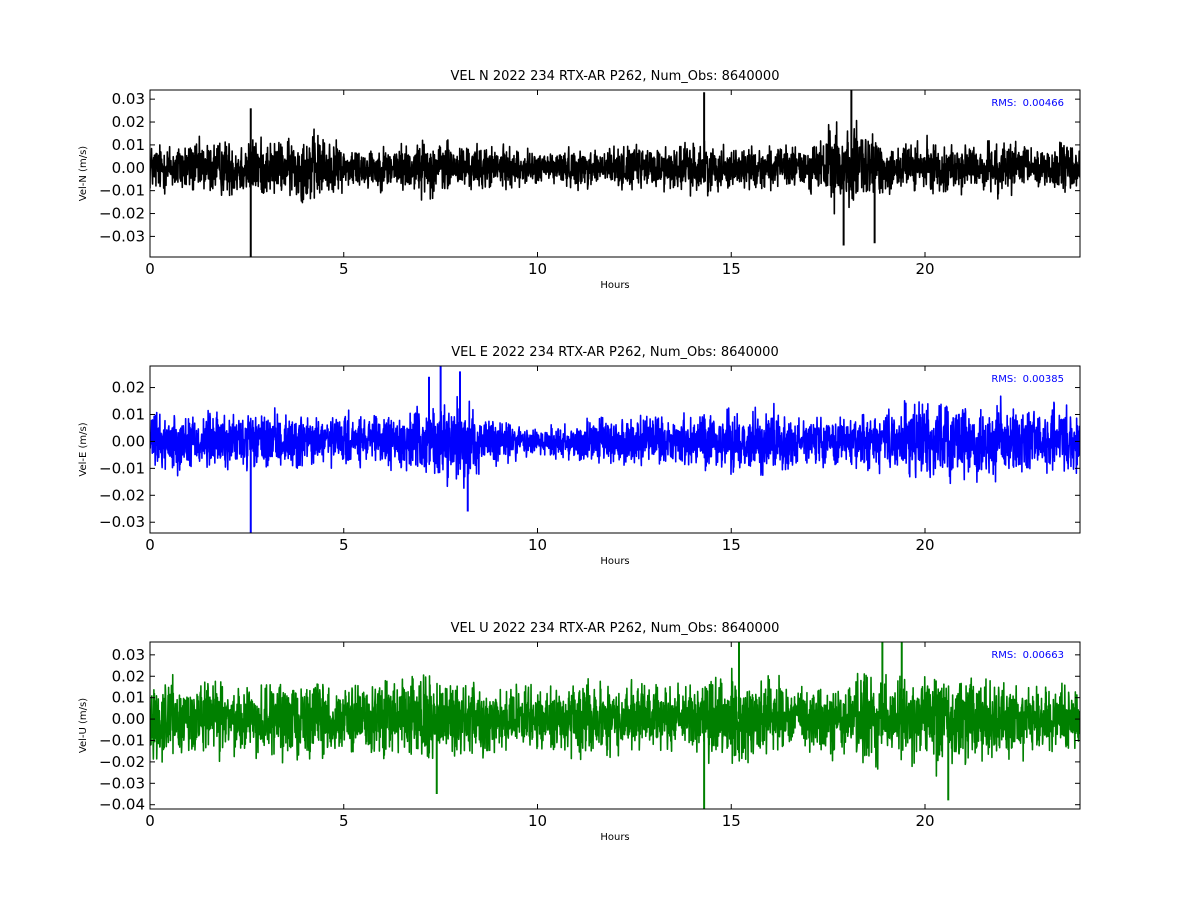  What do you see at coordinates (128, 698) in the screenshot?
I see `vel-u-ytick-label-2: 0.01` at bounding box center [128, 698].